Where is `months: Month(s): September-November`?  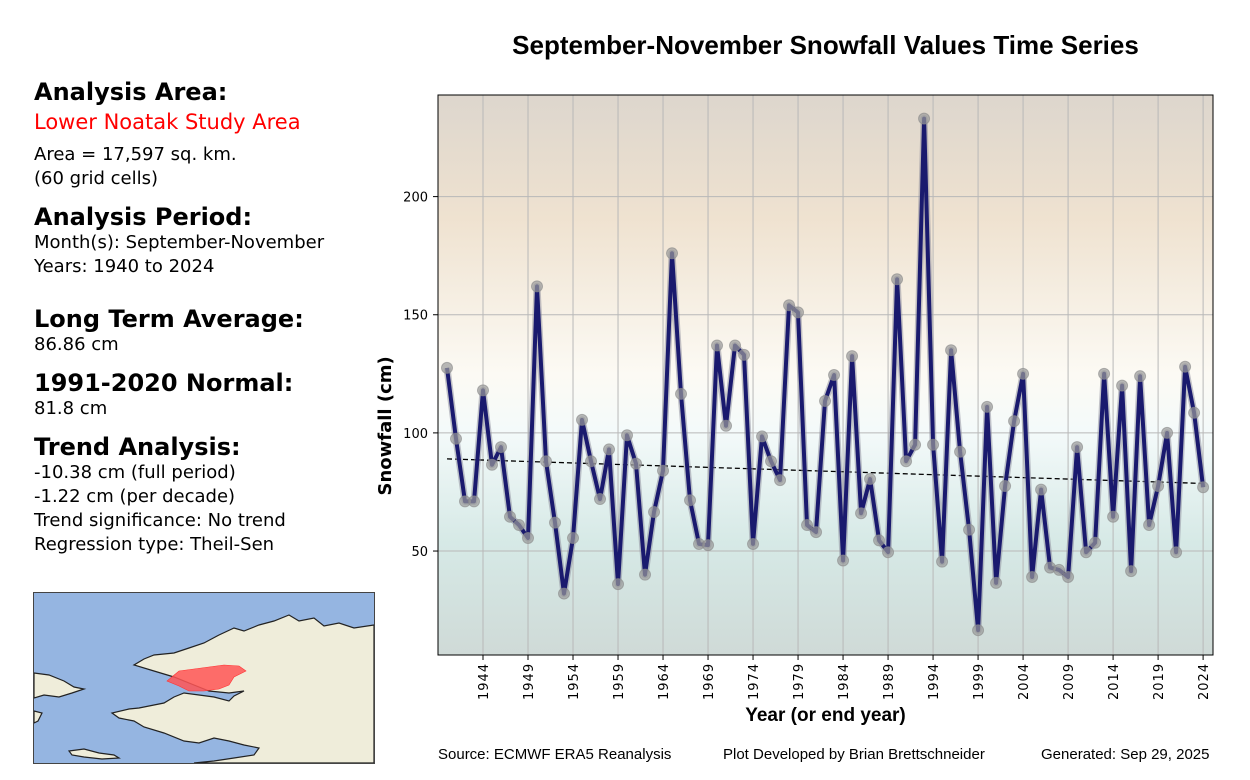
months: Month(s): September-November is located at coordinates (179, 242).